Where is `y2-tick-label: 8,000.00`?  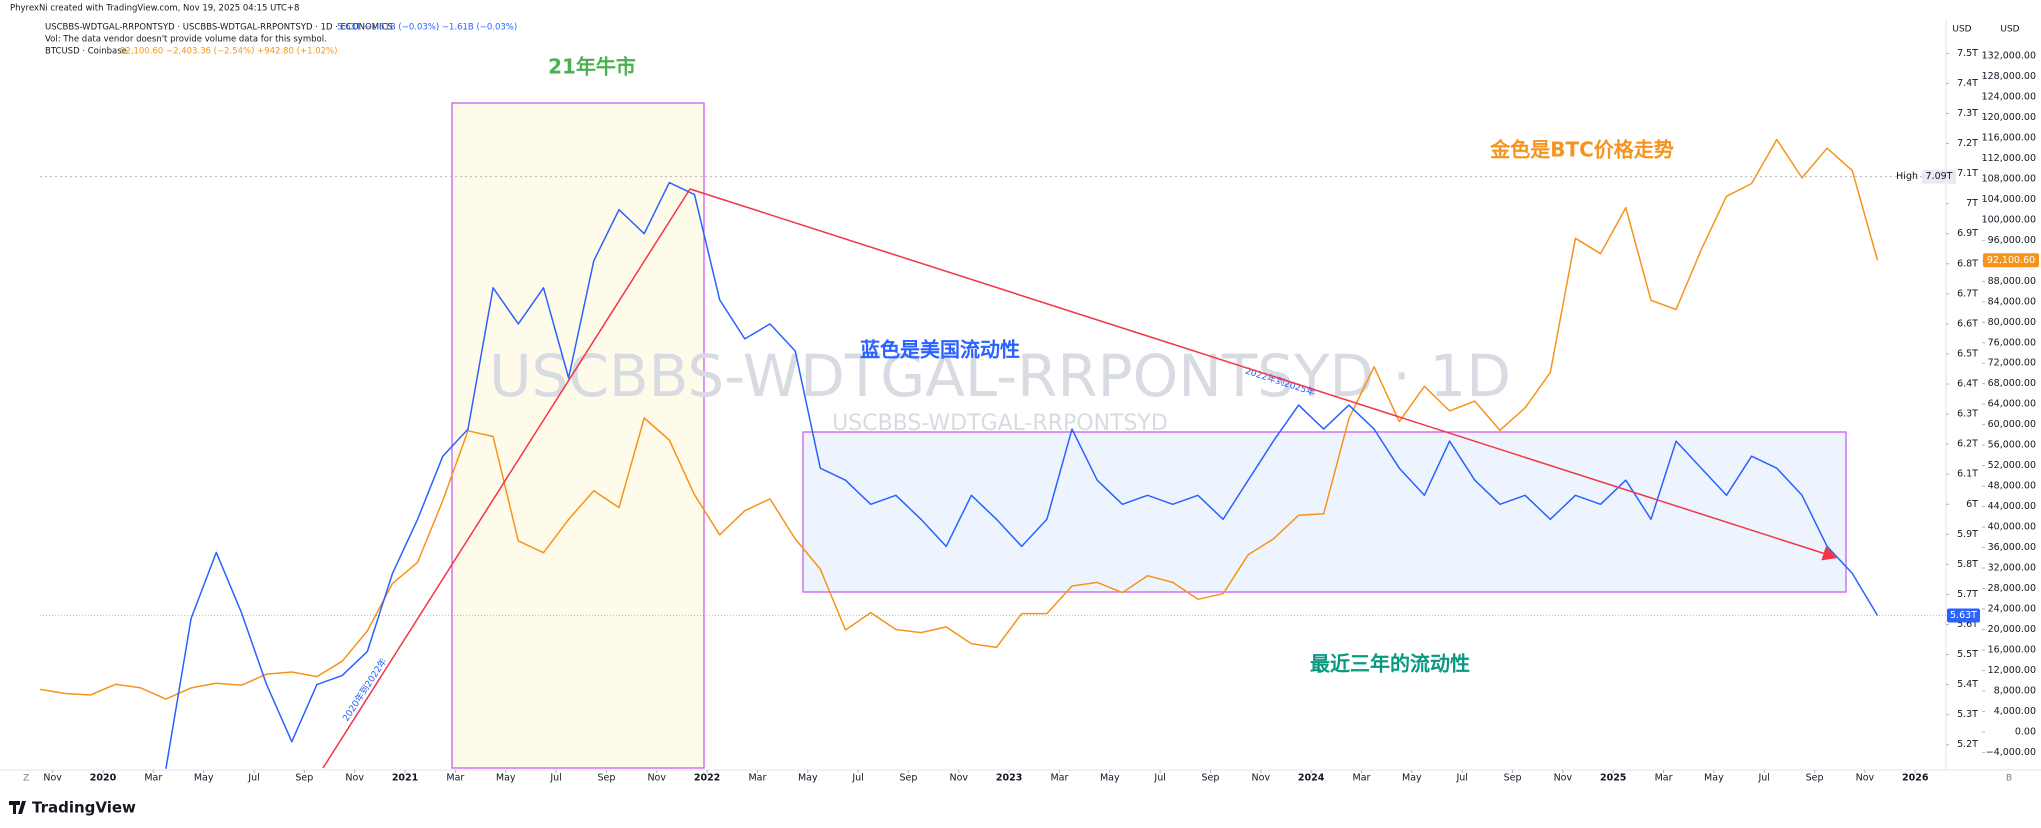 y2-tick-label: 8,000.00 is located at coordinates (2015, 690).